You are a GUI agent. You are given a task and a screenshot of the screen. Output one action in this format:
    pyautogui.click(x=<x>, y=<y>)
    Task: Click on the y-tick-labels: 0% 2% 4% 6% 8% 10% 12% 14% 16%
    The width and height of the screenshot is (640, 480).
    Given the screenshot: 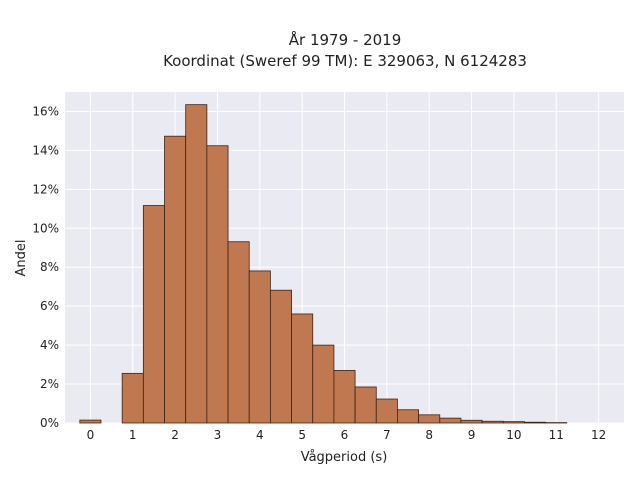 What is the action you would take?
    pyautogui.click(x=45, y=267)
    